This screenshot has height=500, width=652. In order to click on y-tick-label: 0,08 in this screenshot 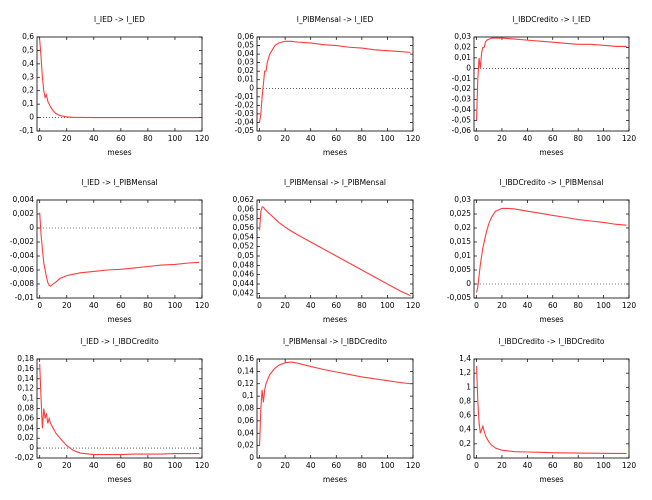, I will do `click(25, 408)`.